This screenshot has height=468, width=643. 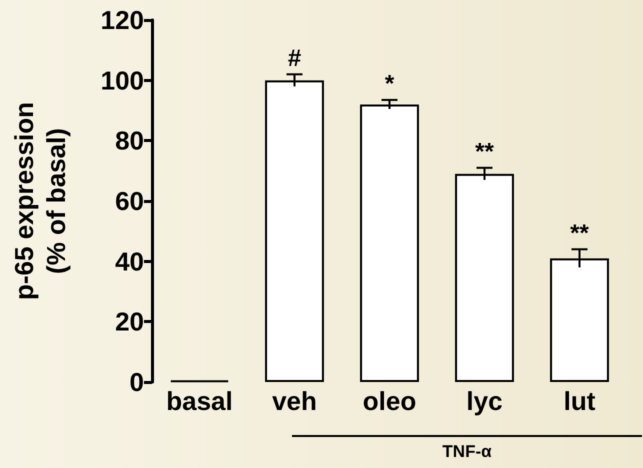 What do you see at coordinates (129, 201) in the screenshot?
I see `y-tick-label: 60` at bounding box center [129, 201].